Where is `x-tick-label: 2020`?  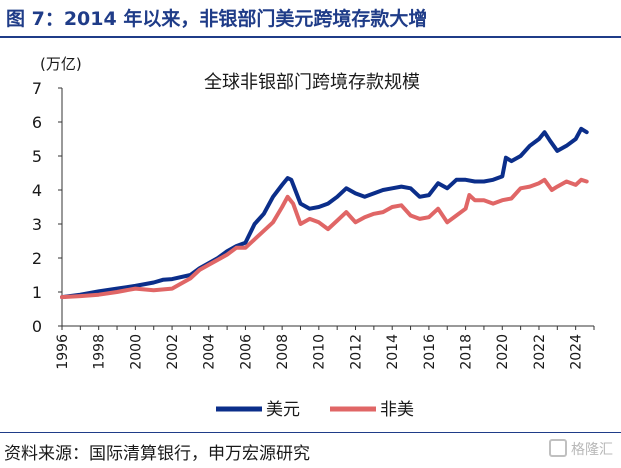 x-tick-label: 2020 is located at coordinates (503, 352).